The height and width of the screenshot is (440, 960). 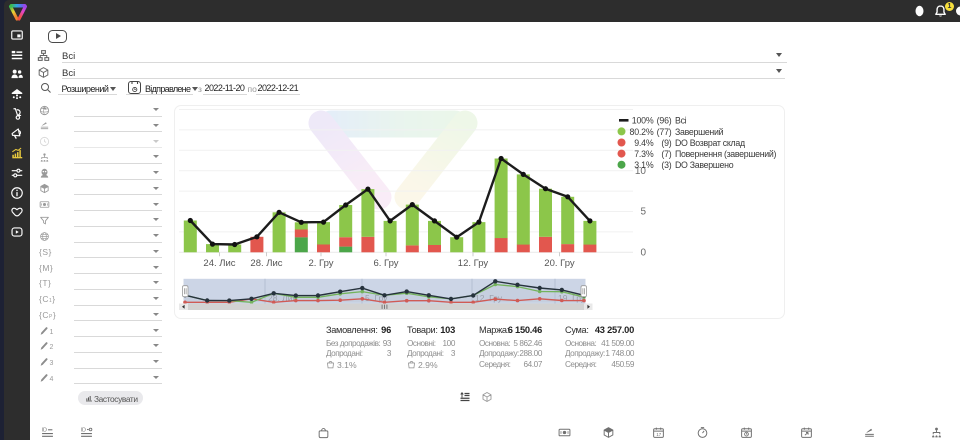 What do you see at coordinates (559, 263) in the screenshot?
I see `svg-text: 20. Гру` at bounding box center [559, 263].